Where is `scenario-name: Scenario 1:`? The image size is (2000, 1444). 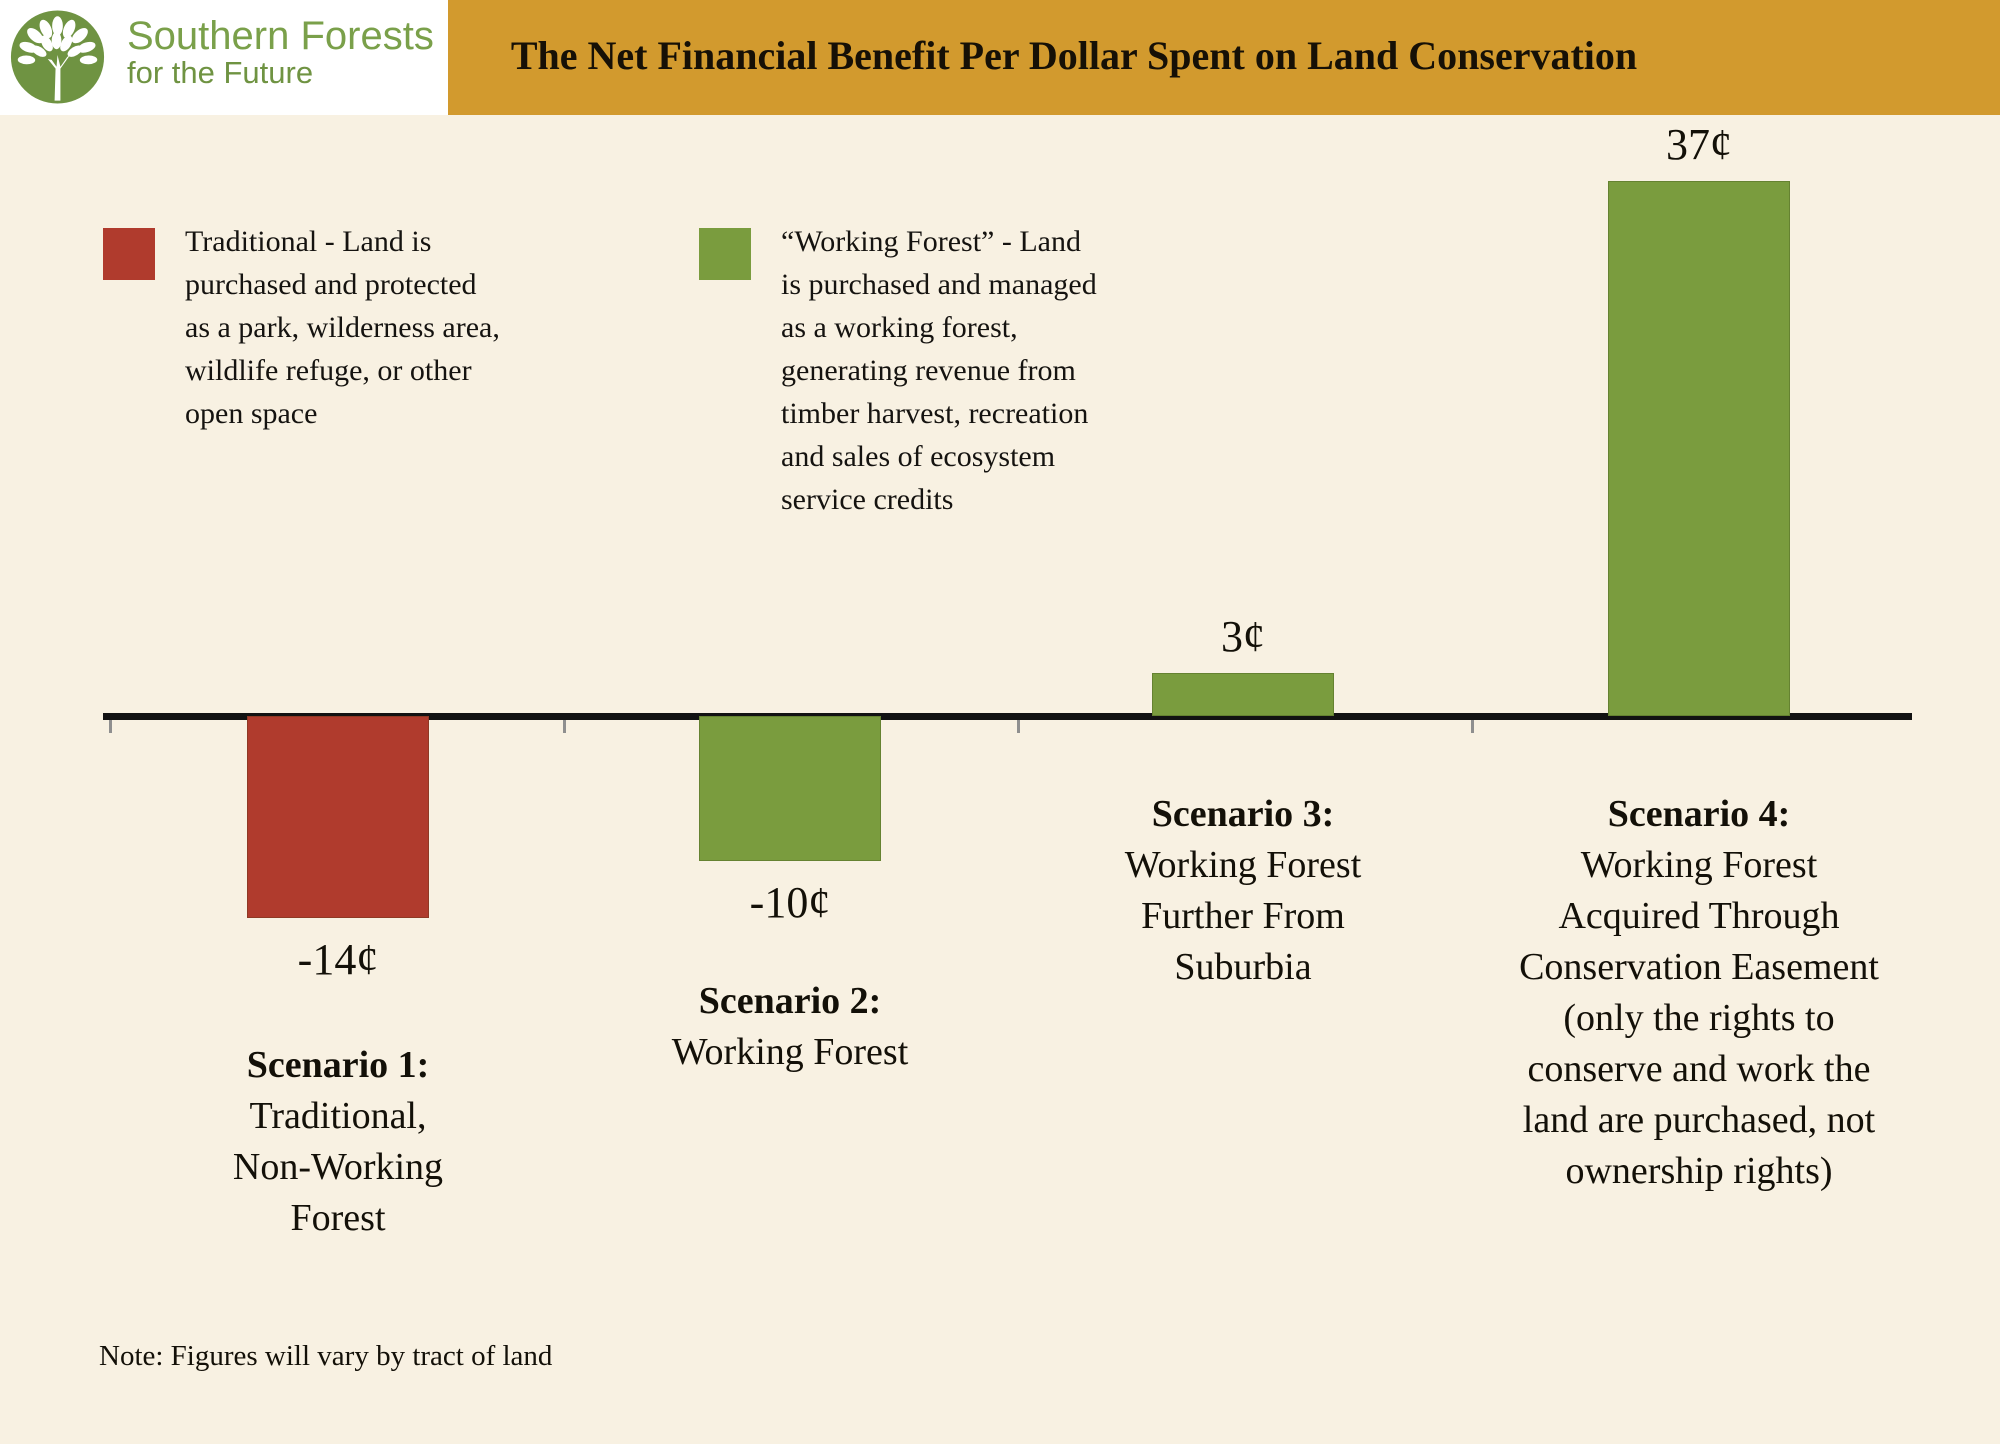
scenario-name: Scenario 1: is located at coordinates (338, 1065).